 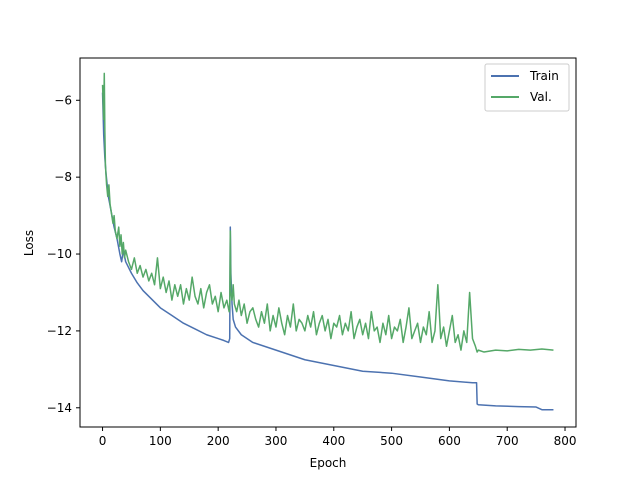 I want to click on legend-label-val: Val., so click(x=541, y=97).